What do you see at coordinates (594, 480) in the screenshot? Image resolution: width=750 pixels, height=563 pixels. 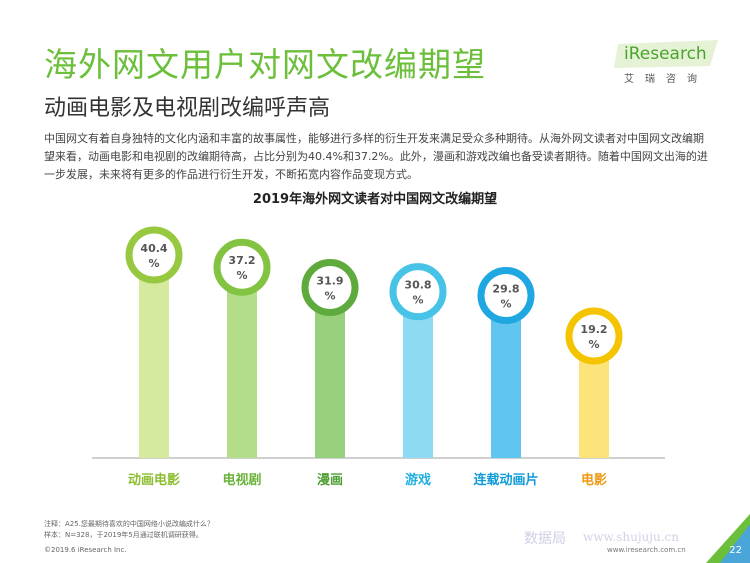 I see `category-label: 电影` at bounding box center [594, 480].